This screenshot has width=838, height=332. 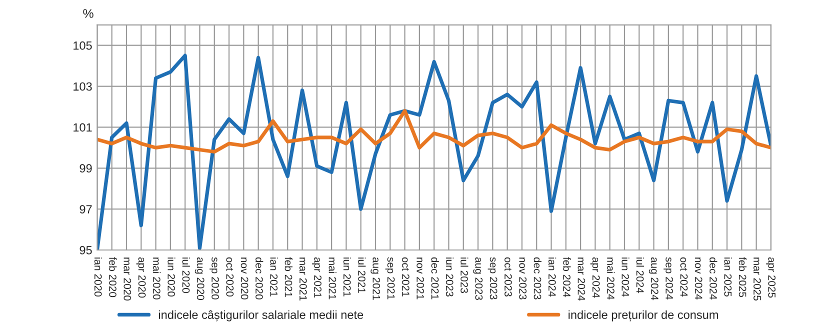 I want to click on x-tick-label: mai 2020, so click(x=157, y=279).